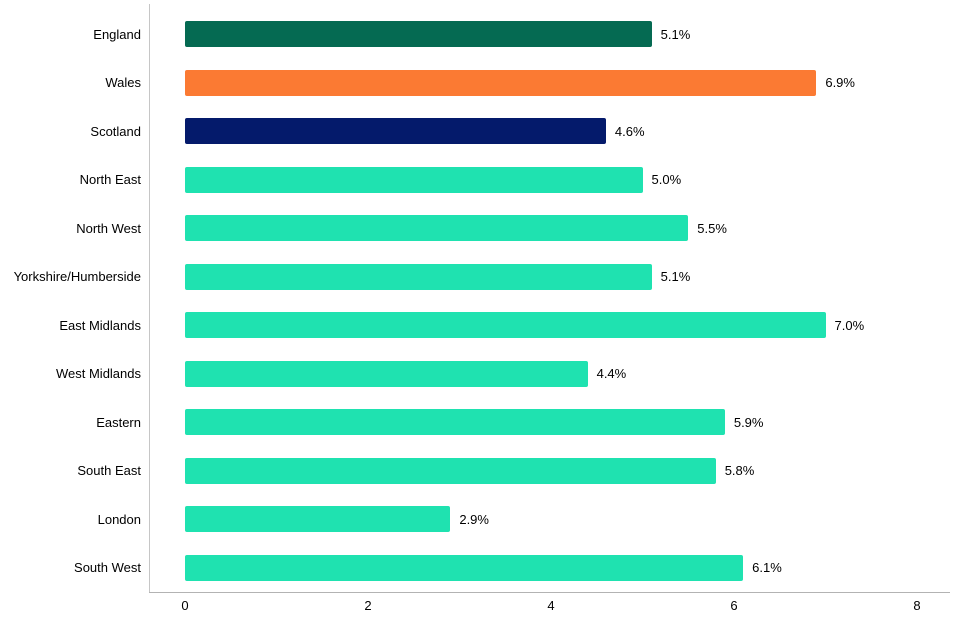 This screenshot has width=960, height=640. I want to click on value-label: 5.0%, so click(666, 180).